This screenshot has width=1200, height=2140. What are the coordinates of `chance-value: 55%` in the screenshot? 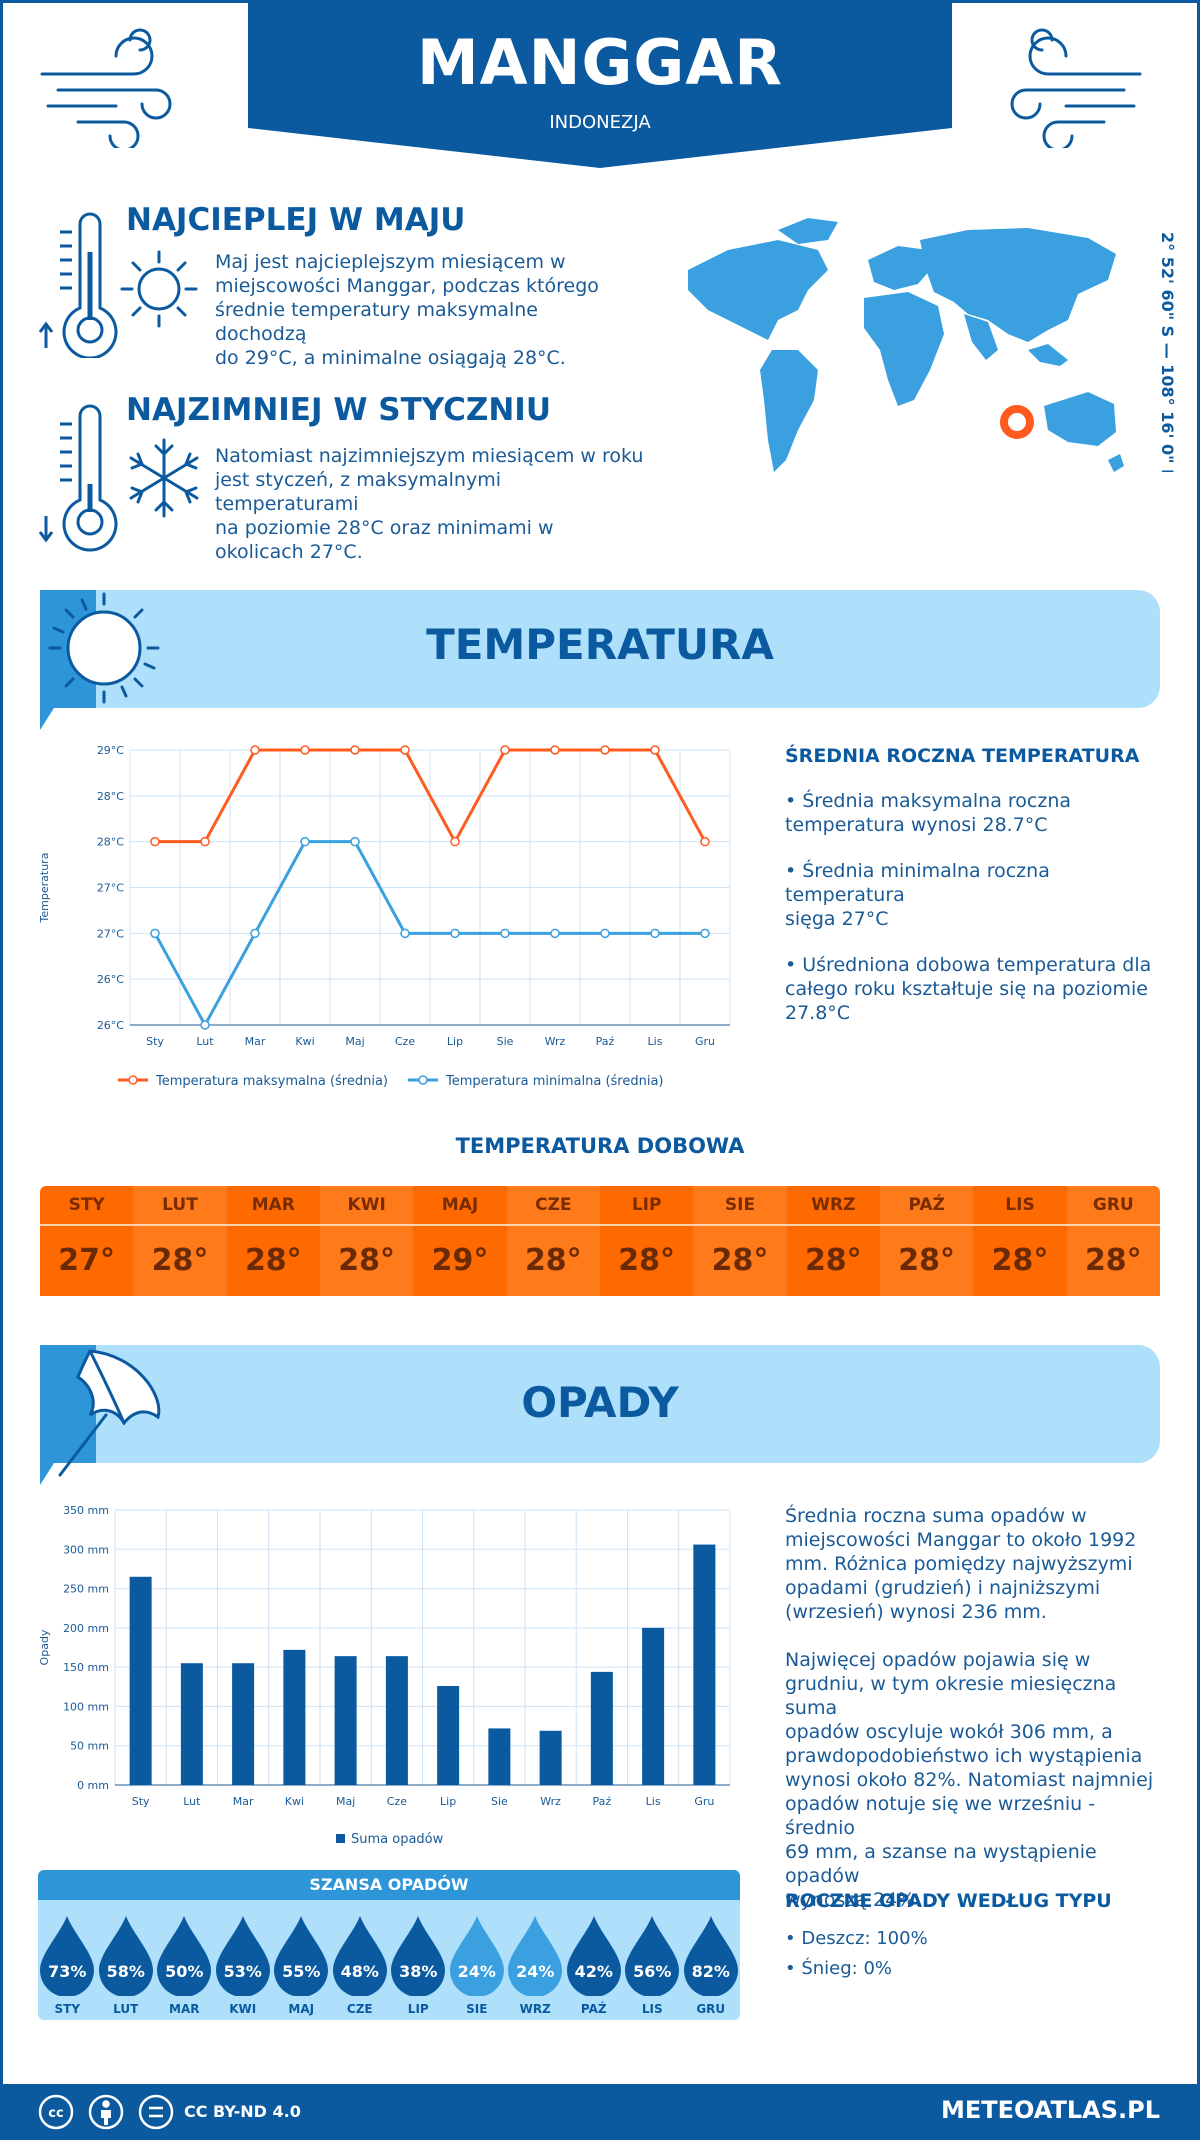 It's located at (301, 1971).